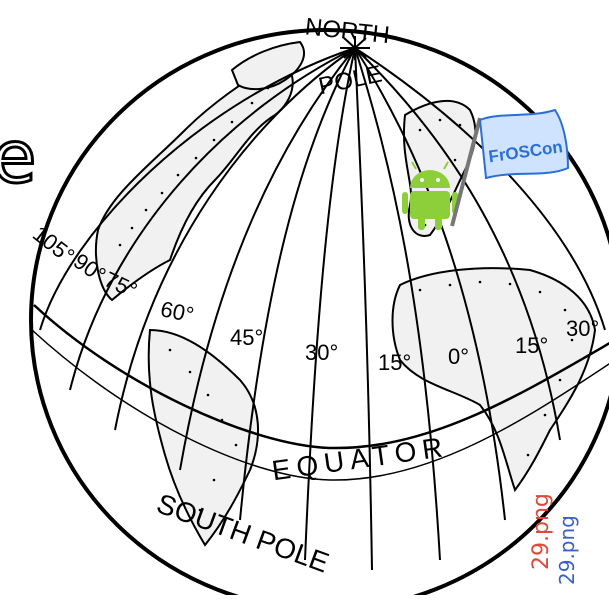  I want to click on partial-handwritten-letter: e, so click(18, 157).